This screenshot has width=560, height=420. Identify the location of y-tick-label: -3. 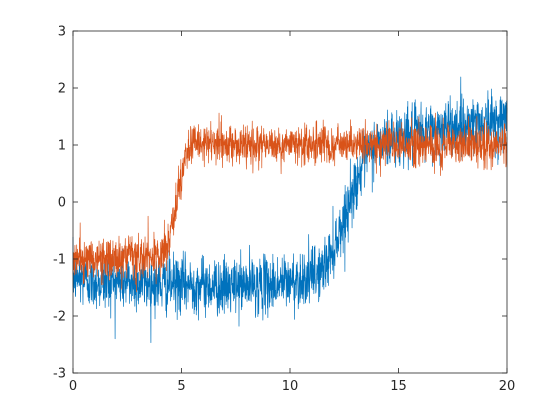
(59, 374).